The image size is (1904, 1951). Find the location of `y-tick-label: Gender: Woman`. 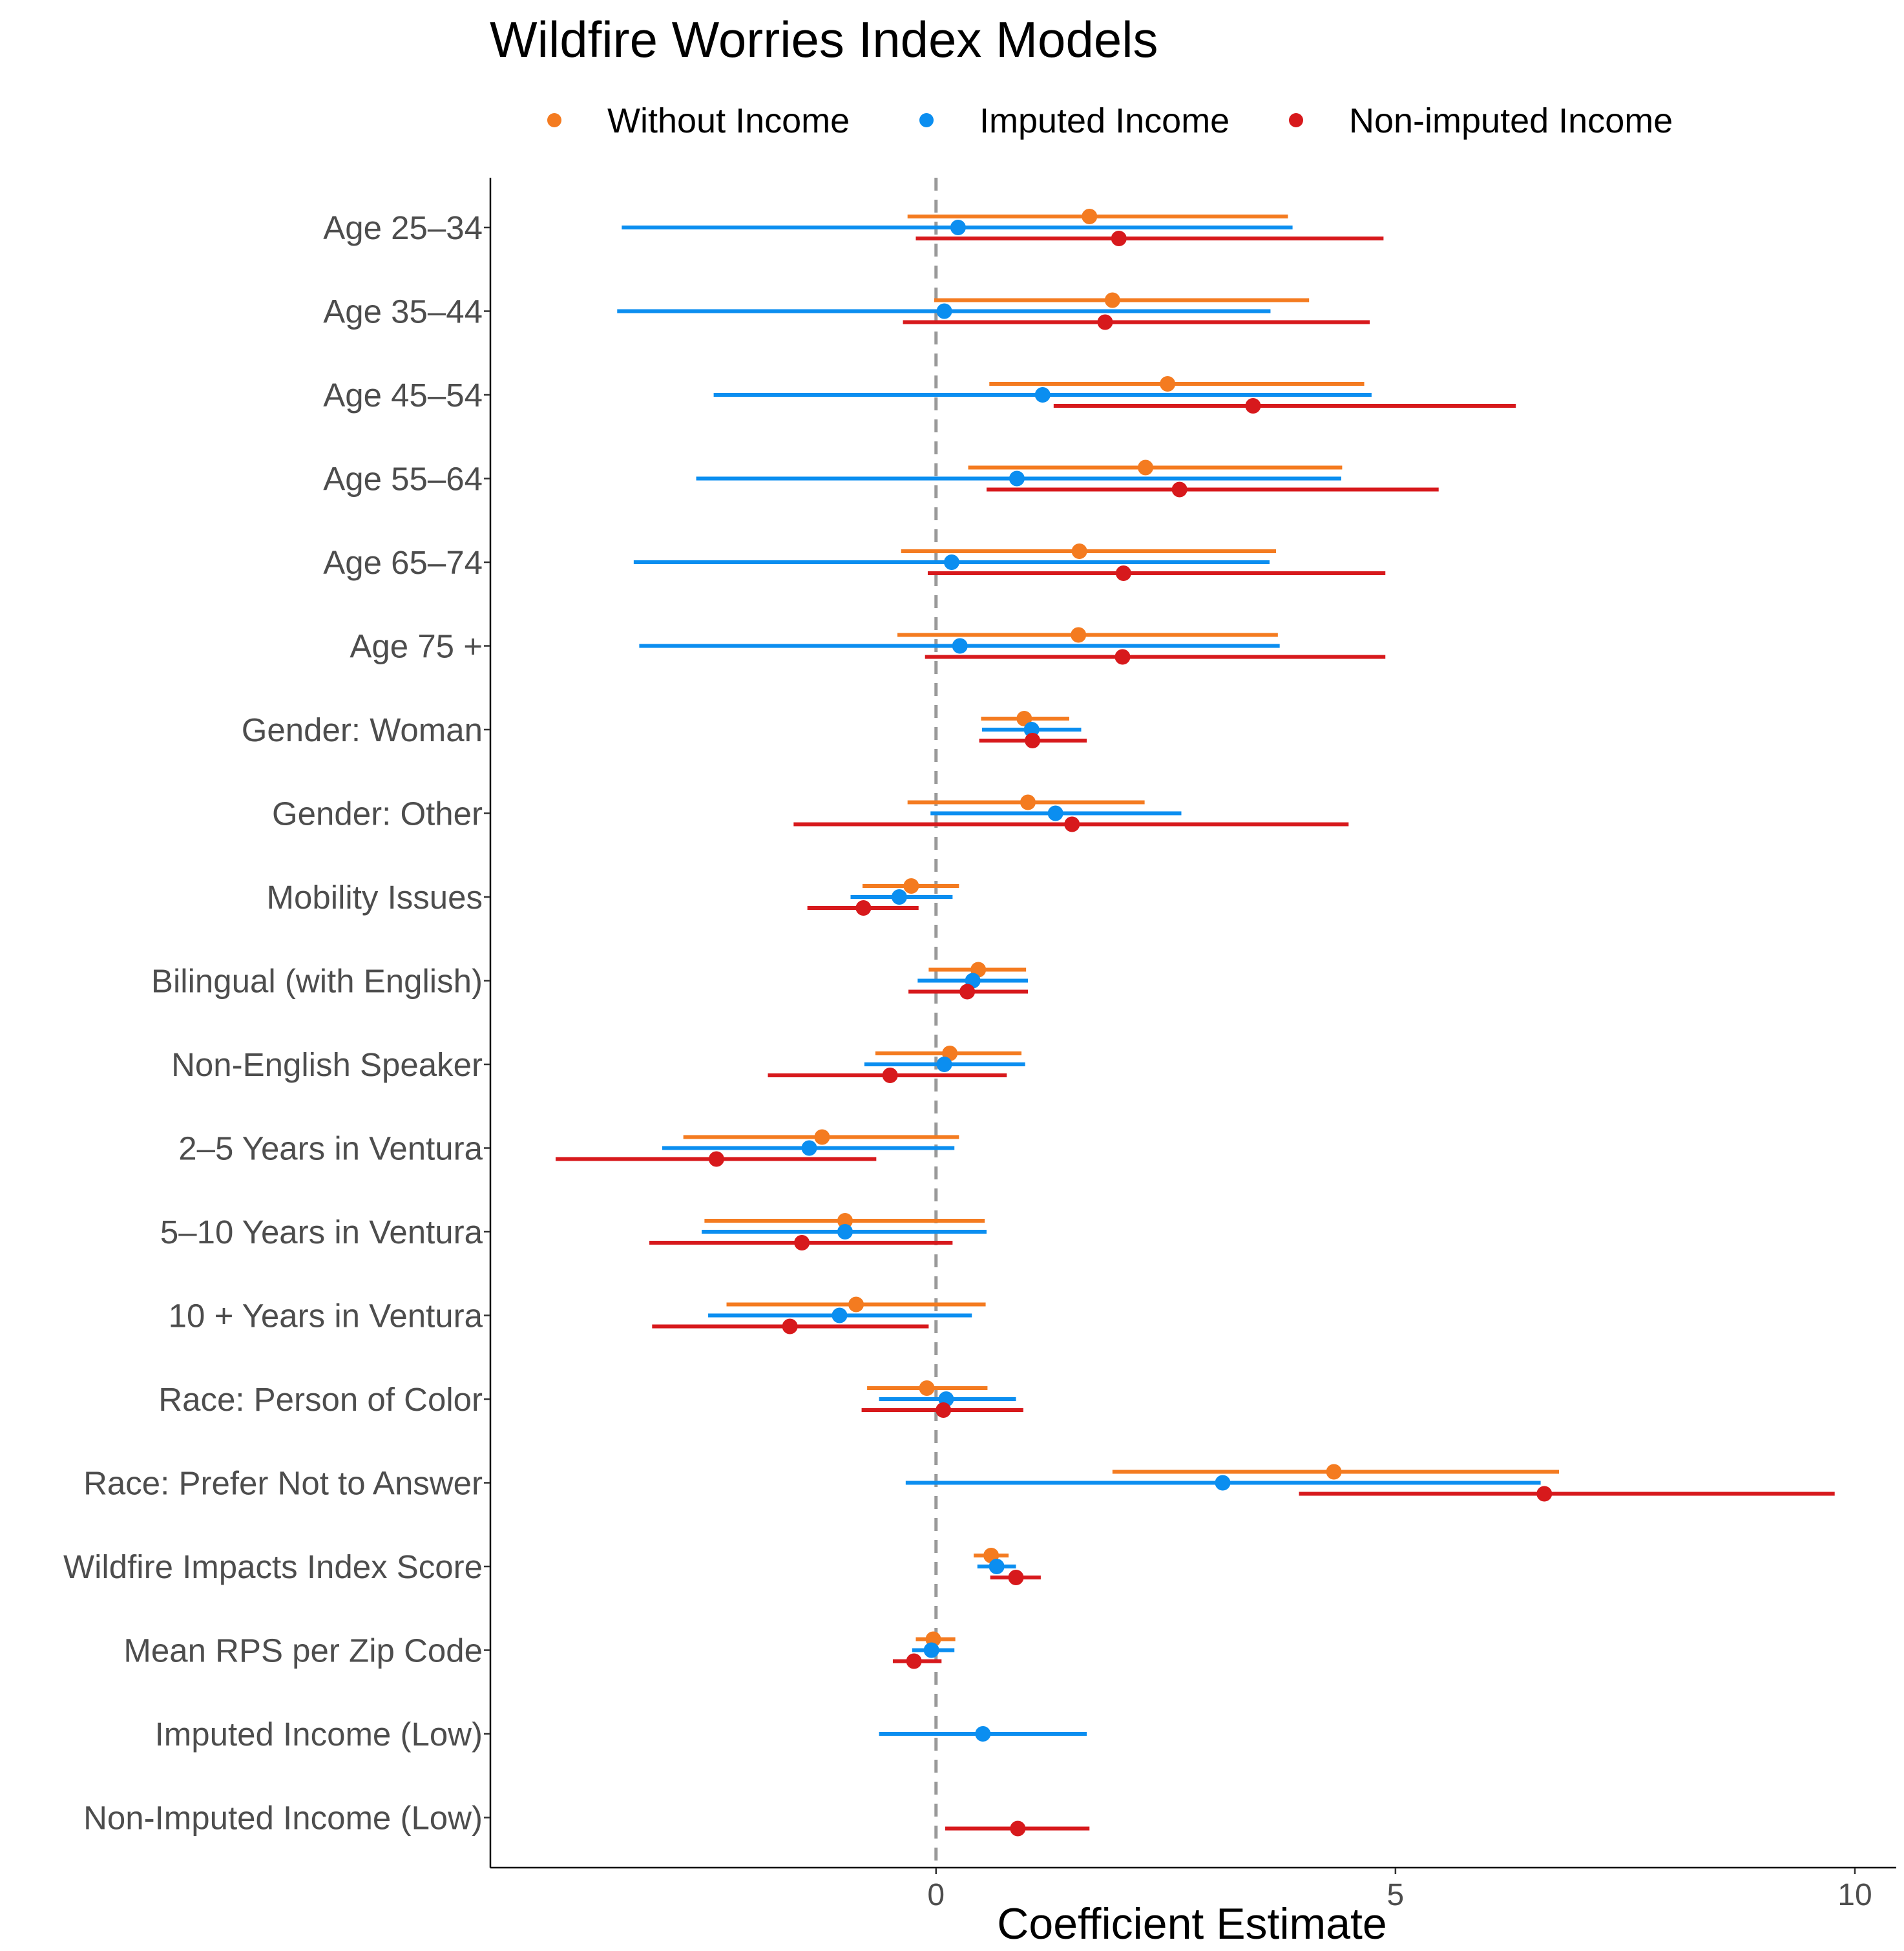

y-tick-label: Gender: Woman is located at coordinates (363, 730).